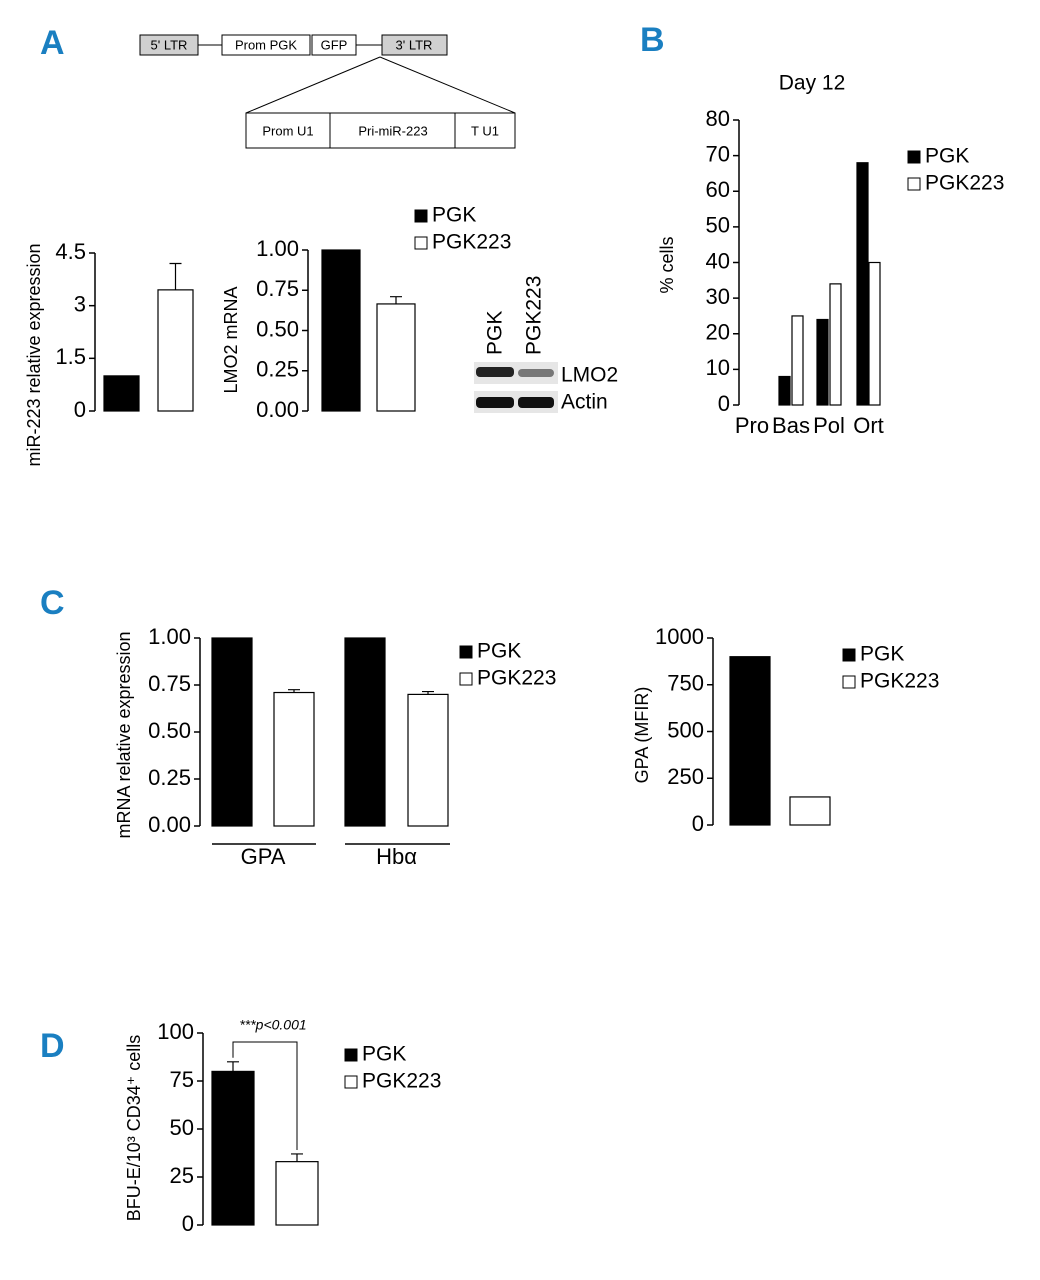 The height and width of the screenshot is (1280, 1040). What do you see at coordinates (169, 636) in the screenshot?
I see `y-tick-label: 1.00` at bounding box center [169, 636].